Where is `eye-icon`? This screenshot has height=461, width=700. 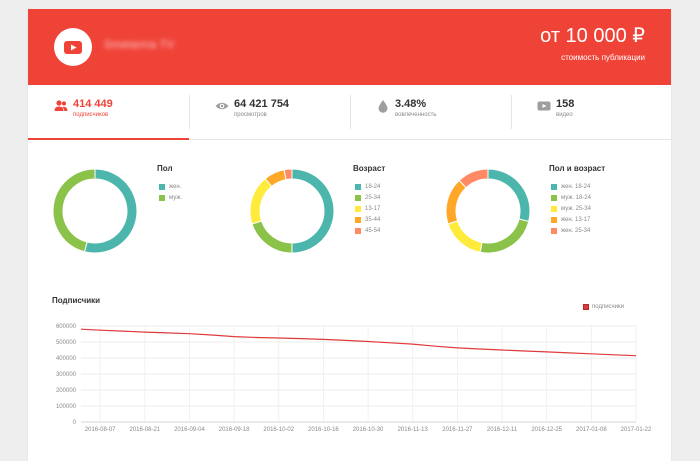 eye-icon is located at coordinates (222, 106).